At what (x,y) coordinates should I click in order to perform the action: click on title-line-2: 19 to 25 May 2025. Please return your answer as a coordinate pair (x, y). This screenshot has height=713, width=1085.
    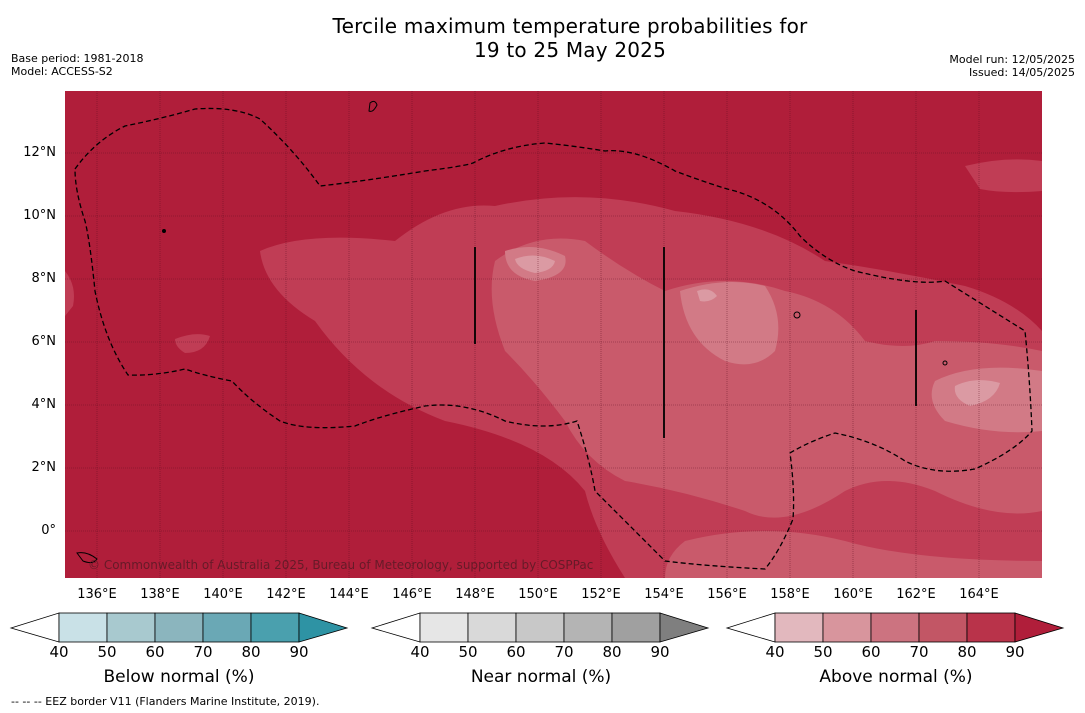
    Looking at the image, I should click on (570, 50).